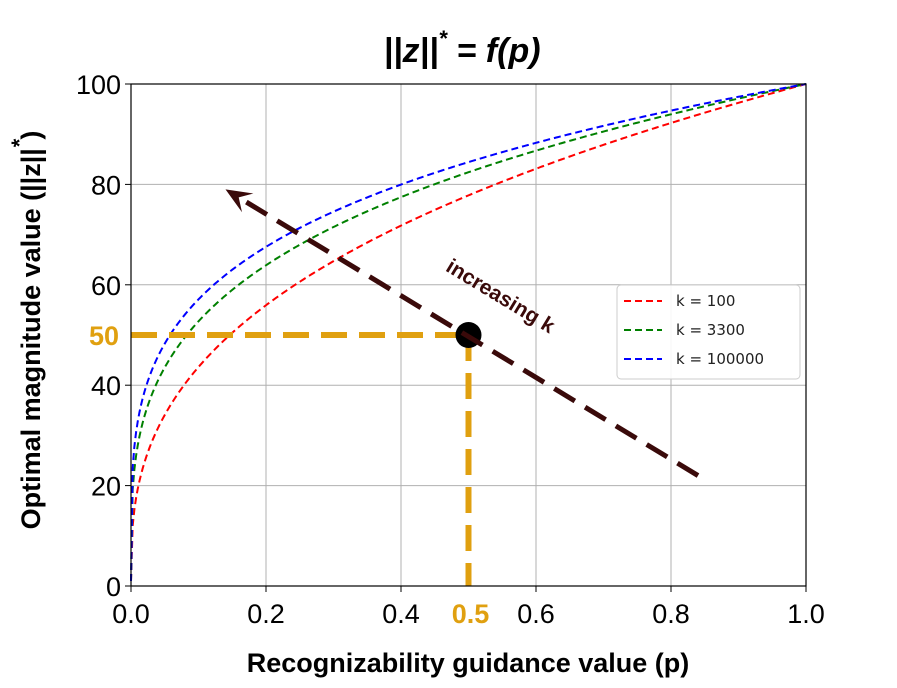 The height and width of the screenshot is (688, 897). Describe the element at coordinates (536, 614) in the screenshot. I see `x-tick-label: 0.6` at that location.